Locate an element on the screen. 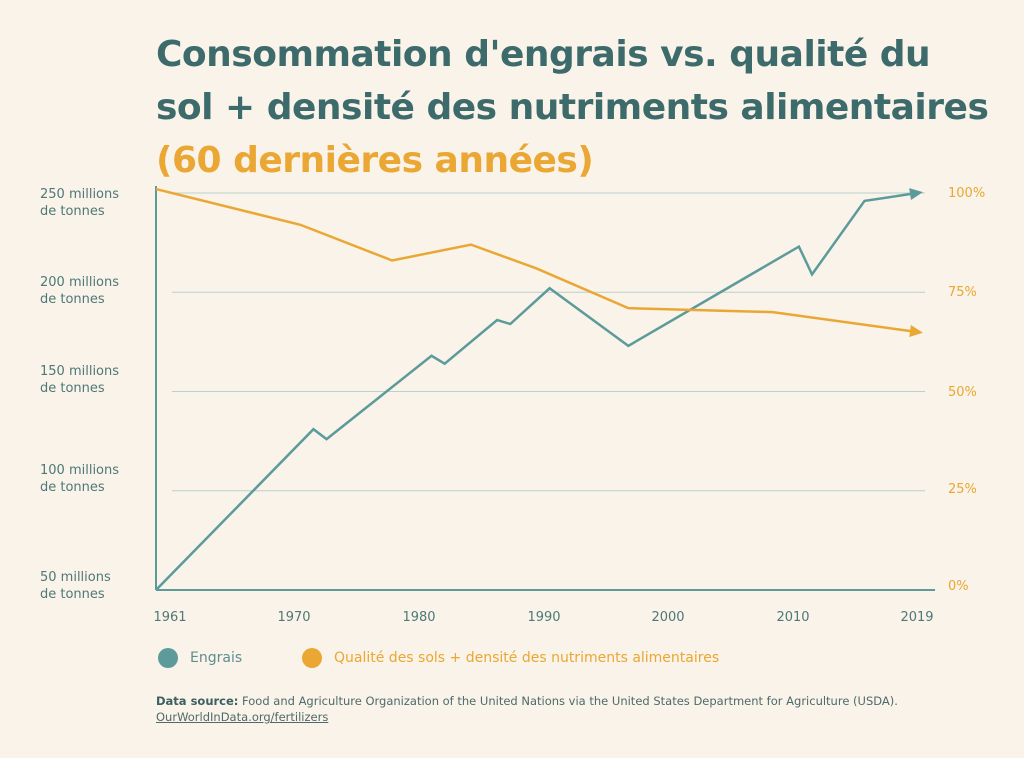  title-line-1: Consommation d'engrais vs. qualité du is located at coordinates (543, 54).